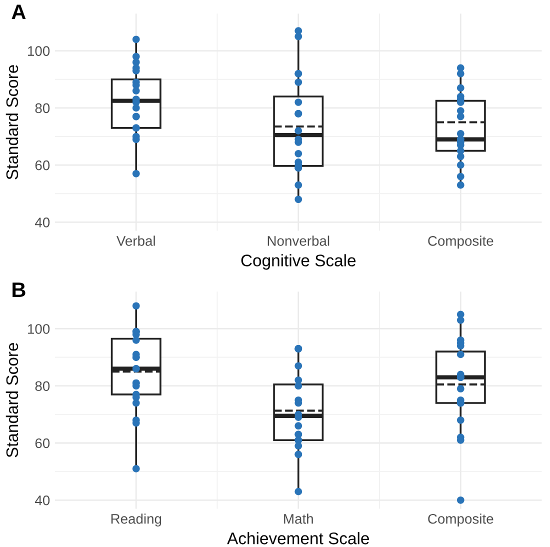  Describe the element at coordinates (19, 12) in the screenshot. I see `chart-title: A` at that location.